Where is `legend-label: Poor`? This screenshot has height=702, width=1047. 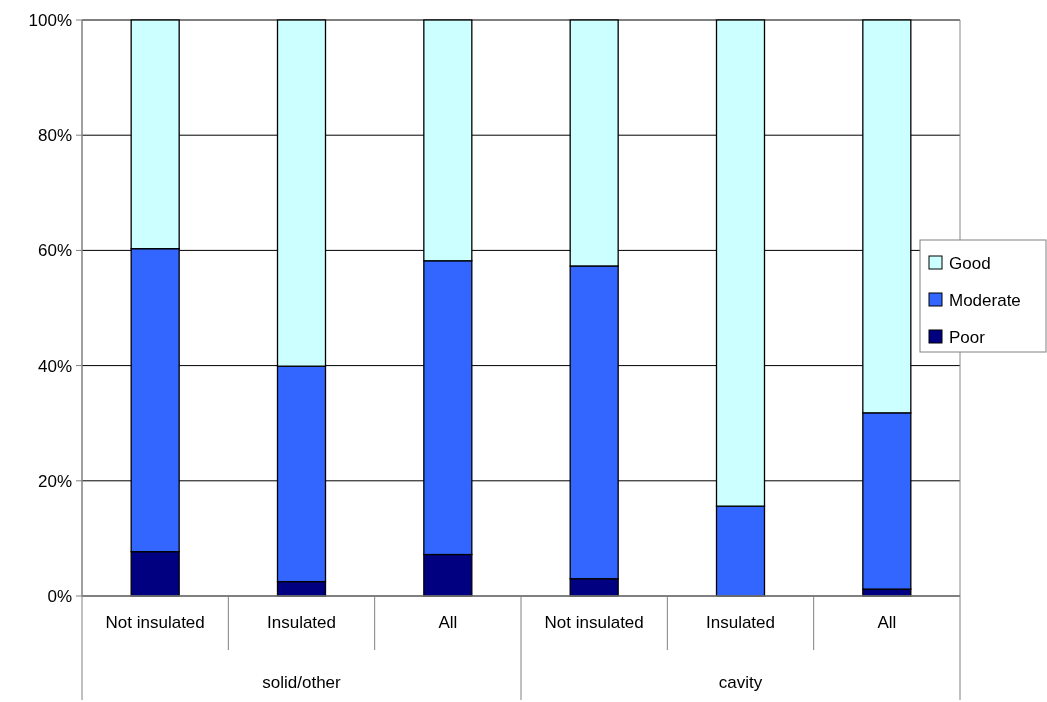
legend-label: Poor is located at coordinates (967, 337).